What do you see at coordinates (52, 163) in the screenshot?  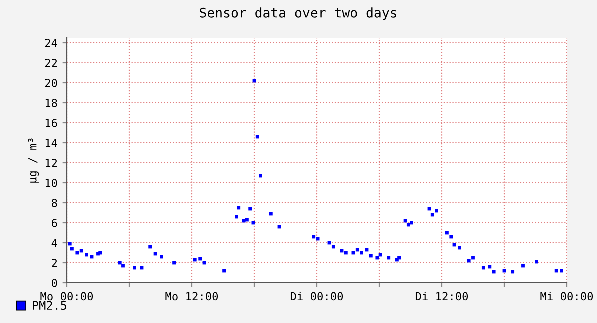 I see `y-tick-label: 12` at bounding box center [52, 163].